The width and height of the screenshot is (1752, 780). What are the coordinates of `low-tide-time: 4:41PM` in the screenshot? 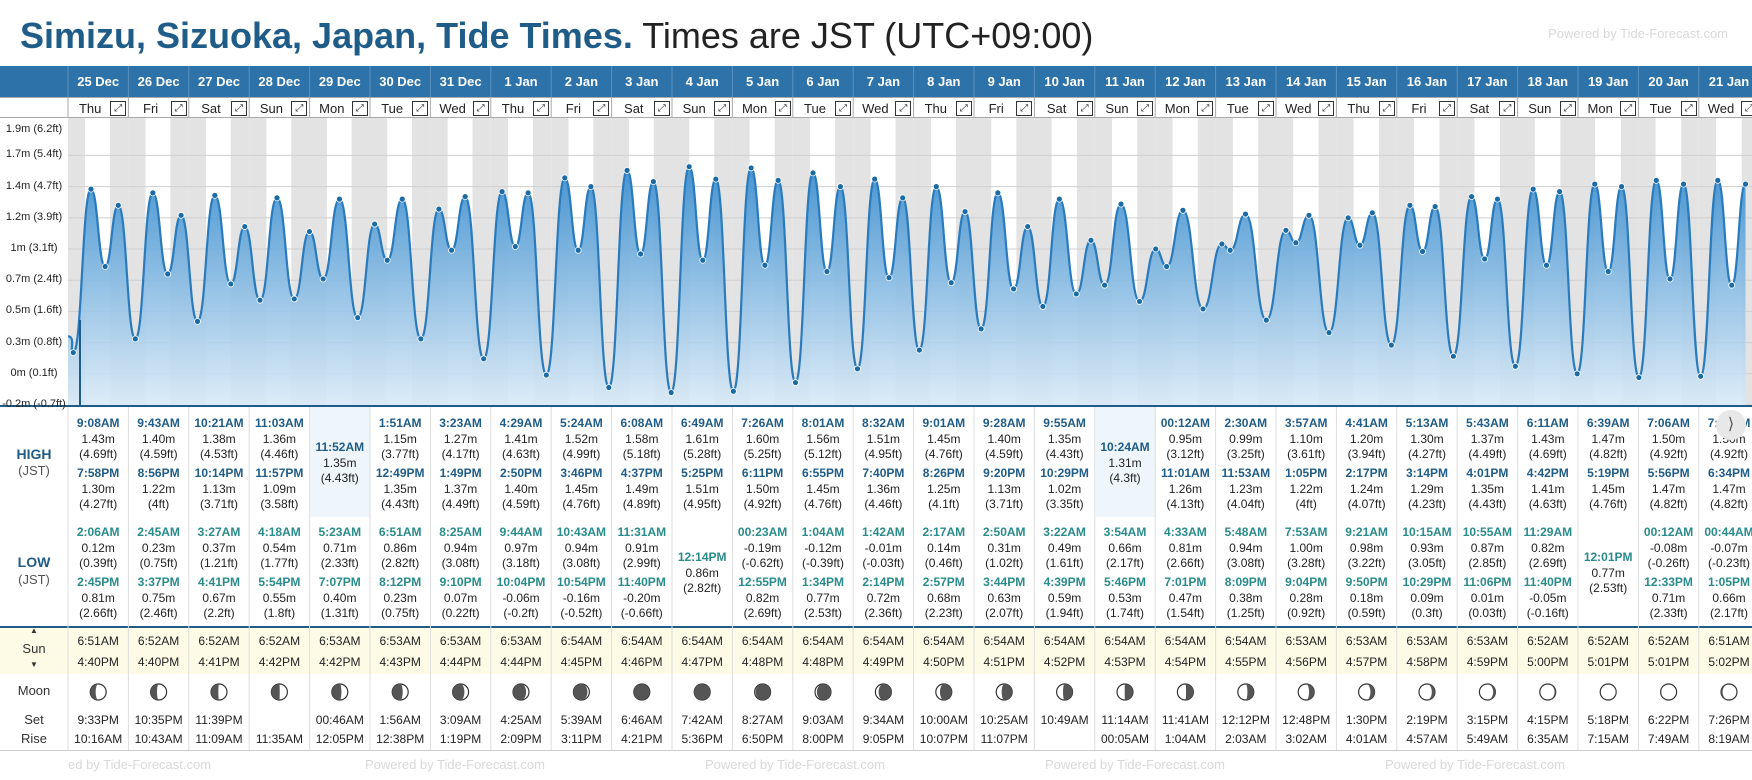 It's located at (219, 582).